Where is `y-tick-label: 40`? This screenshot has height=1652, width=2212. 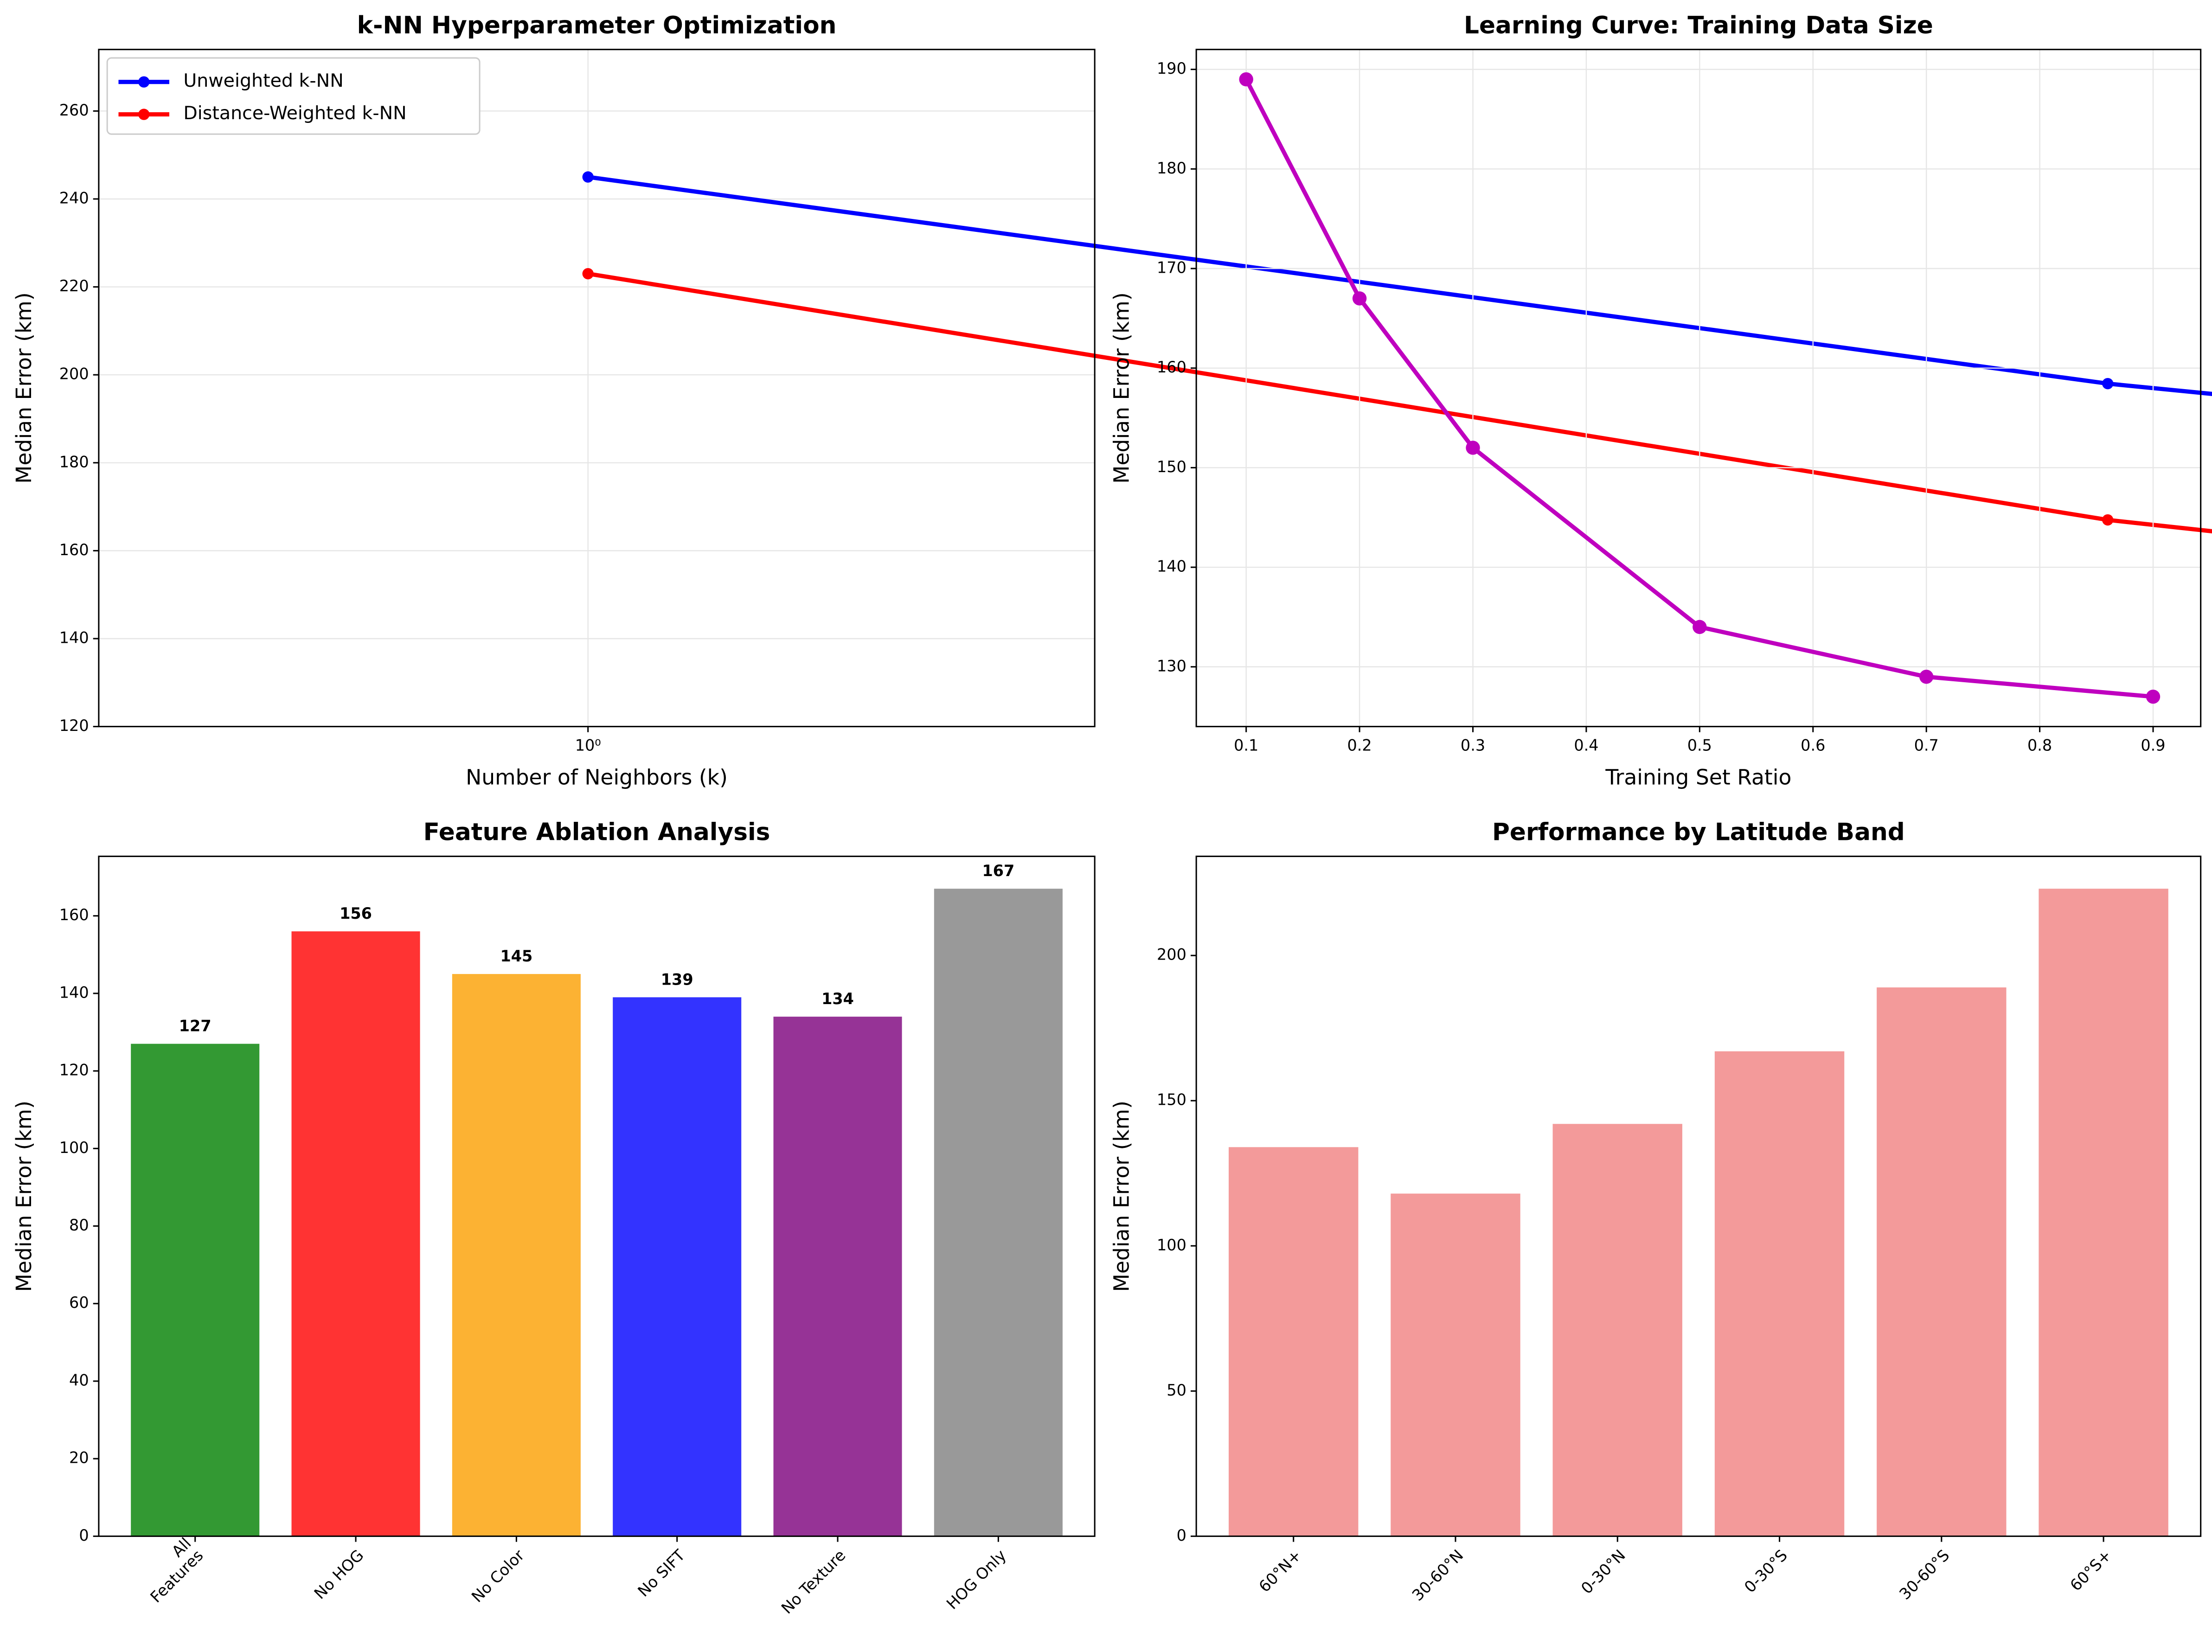 y-tick-label: 40 is located at coordinates (79, 1380).